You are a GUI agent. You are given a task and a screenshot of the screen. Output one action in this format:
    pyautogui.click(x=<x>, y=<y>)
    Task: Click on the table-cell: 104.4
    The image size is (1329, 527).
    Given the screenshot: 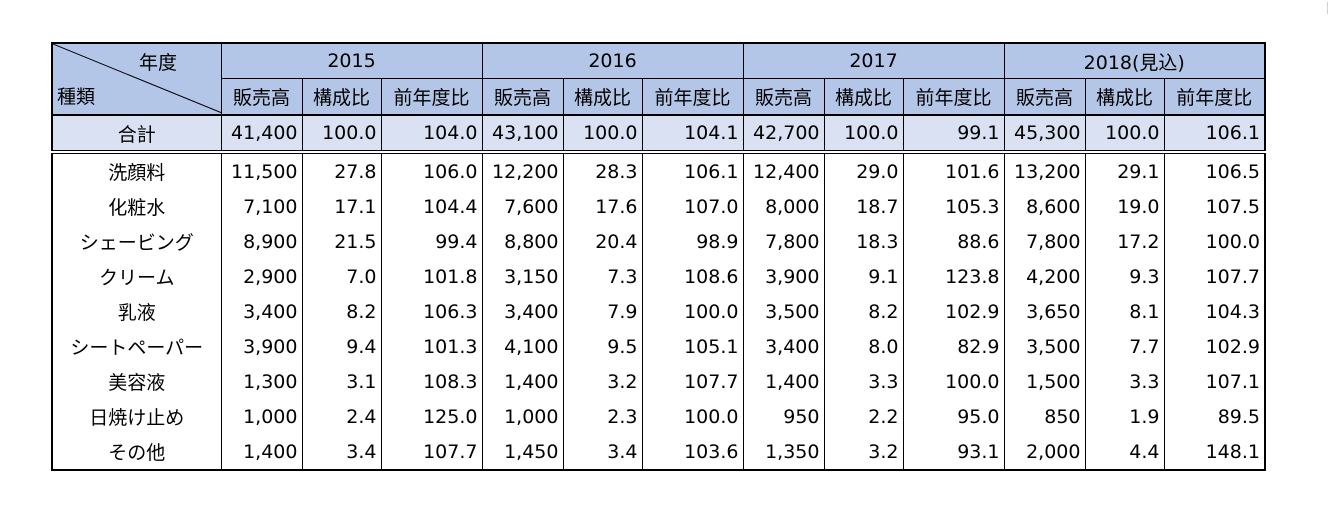 What is the action you would take?
    pyautogui.click(x=431, y=206)
    